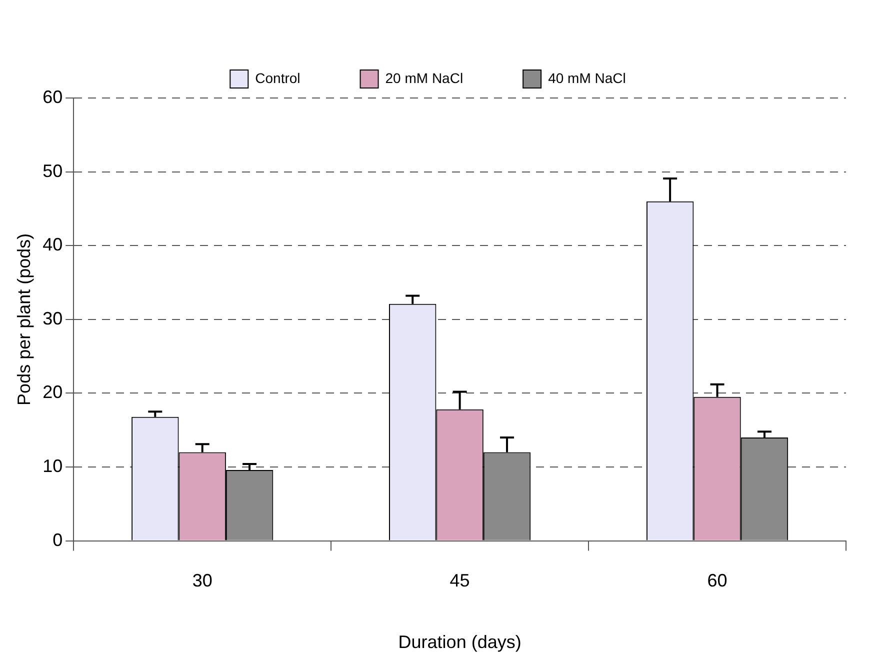 The width and height of the screenshot is (871, 670). What do you see at coordinates (202, 580) in the screenshot?
I see `x-tick-label: 30` at bounding box center [202, 580].